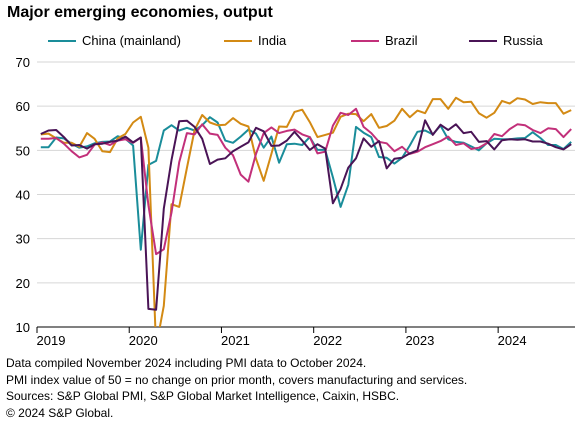  I want to click on legend-swatch-india, so click(238, 40).